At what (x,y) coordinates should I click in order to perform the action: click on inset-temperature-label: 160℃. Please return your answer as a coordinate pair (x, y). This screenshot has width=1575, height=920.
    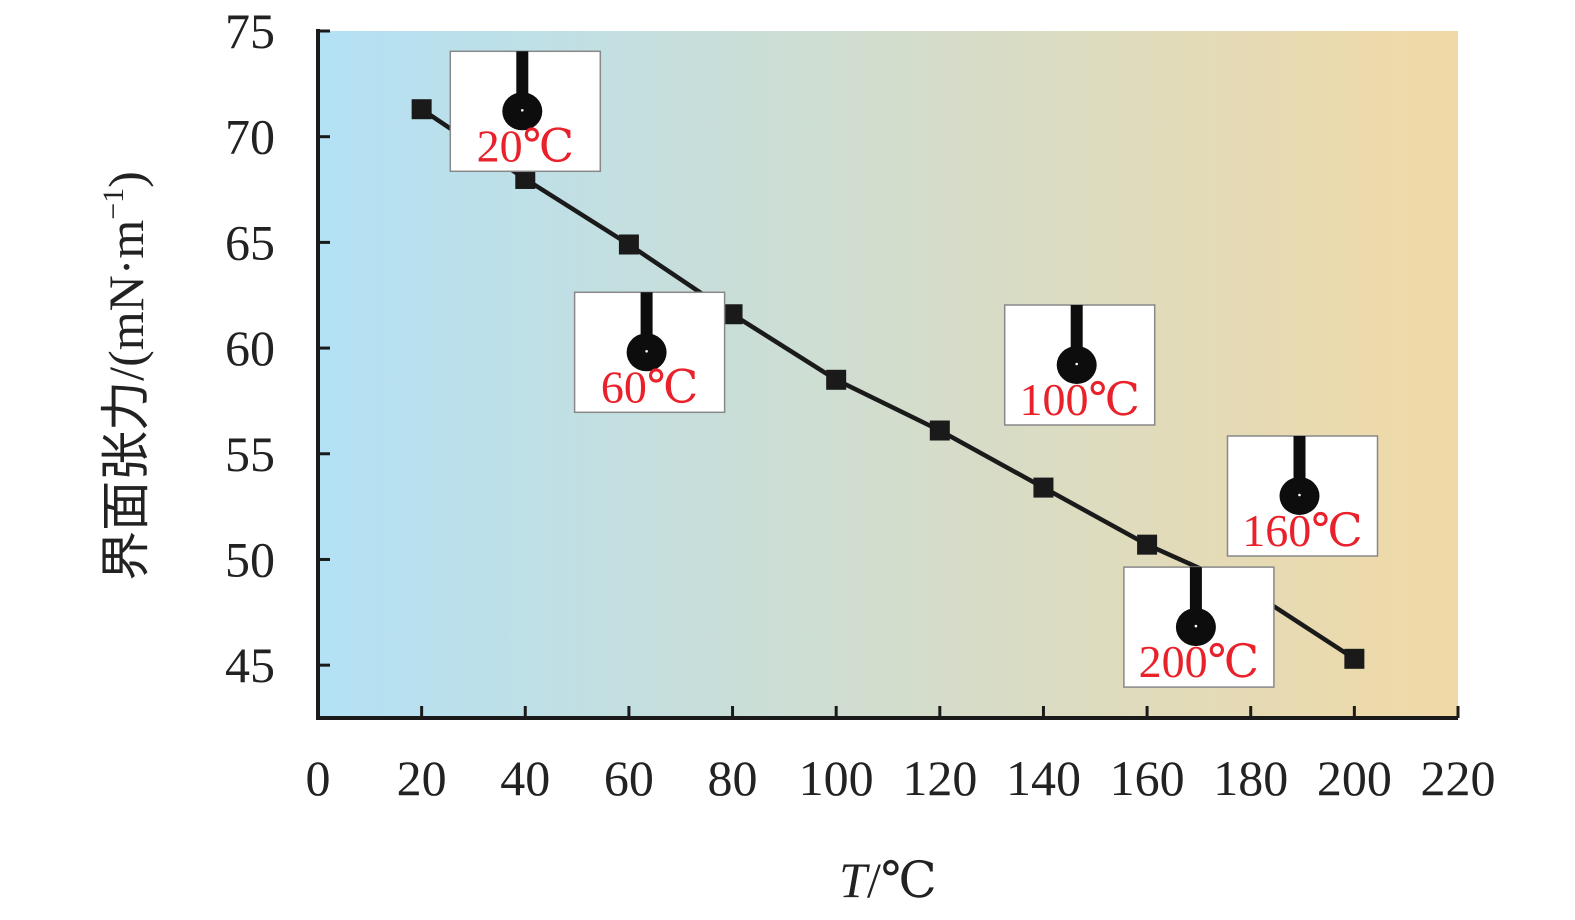
    Looking at the image, I should click on (1302, 530).